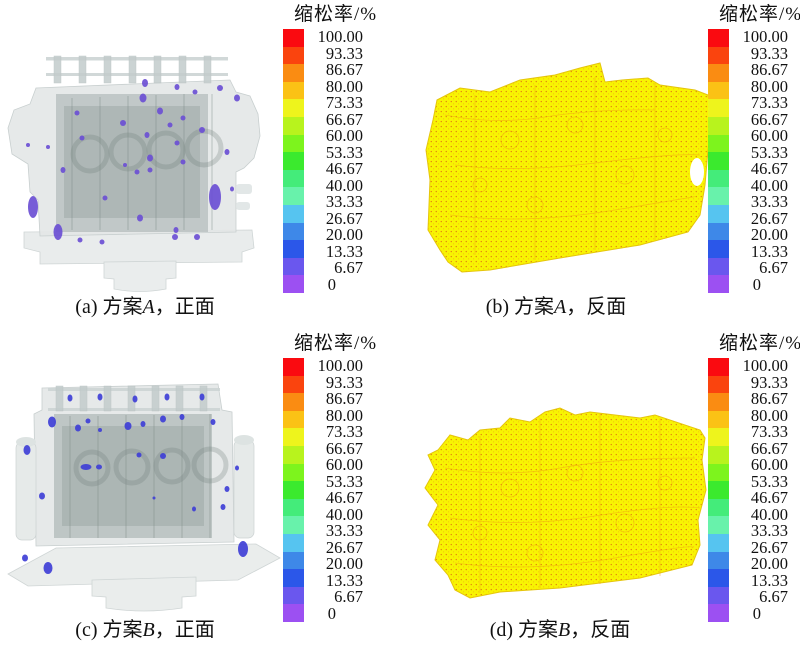  I want to click on legend-tick-label: 26.67, so click(769, 218).